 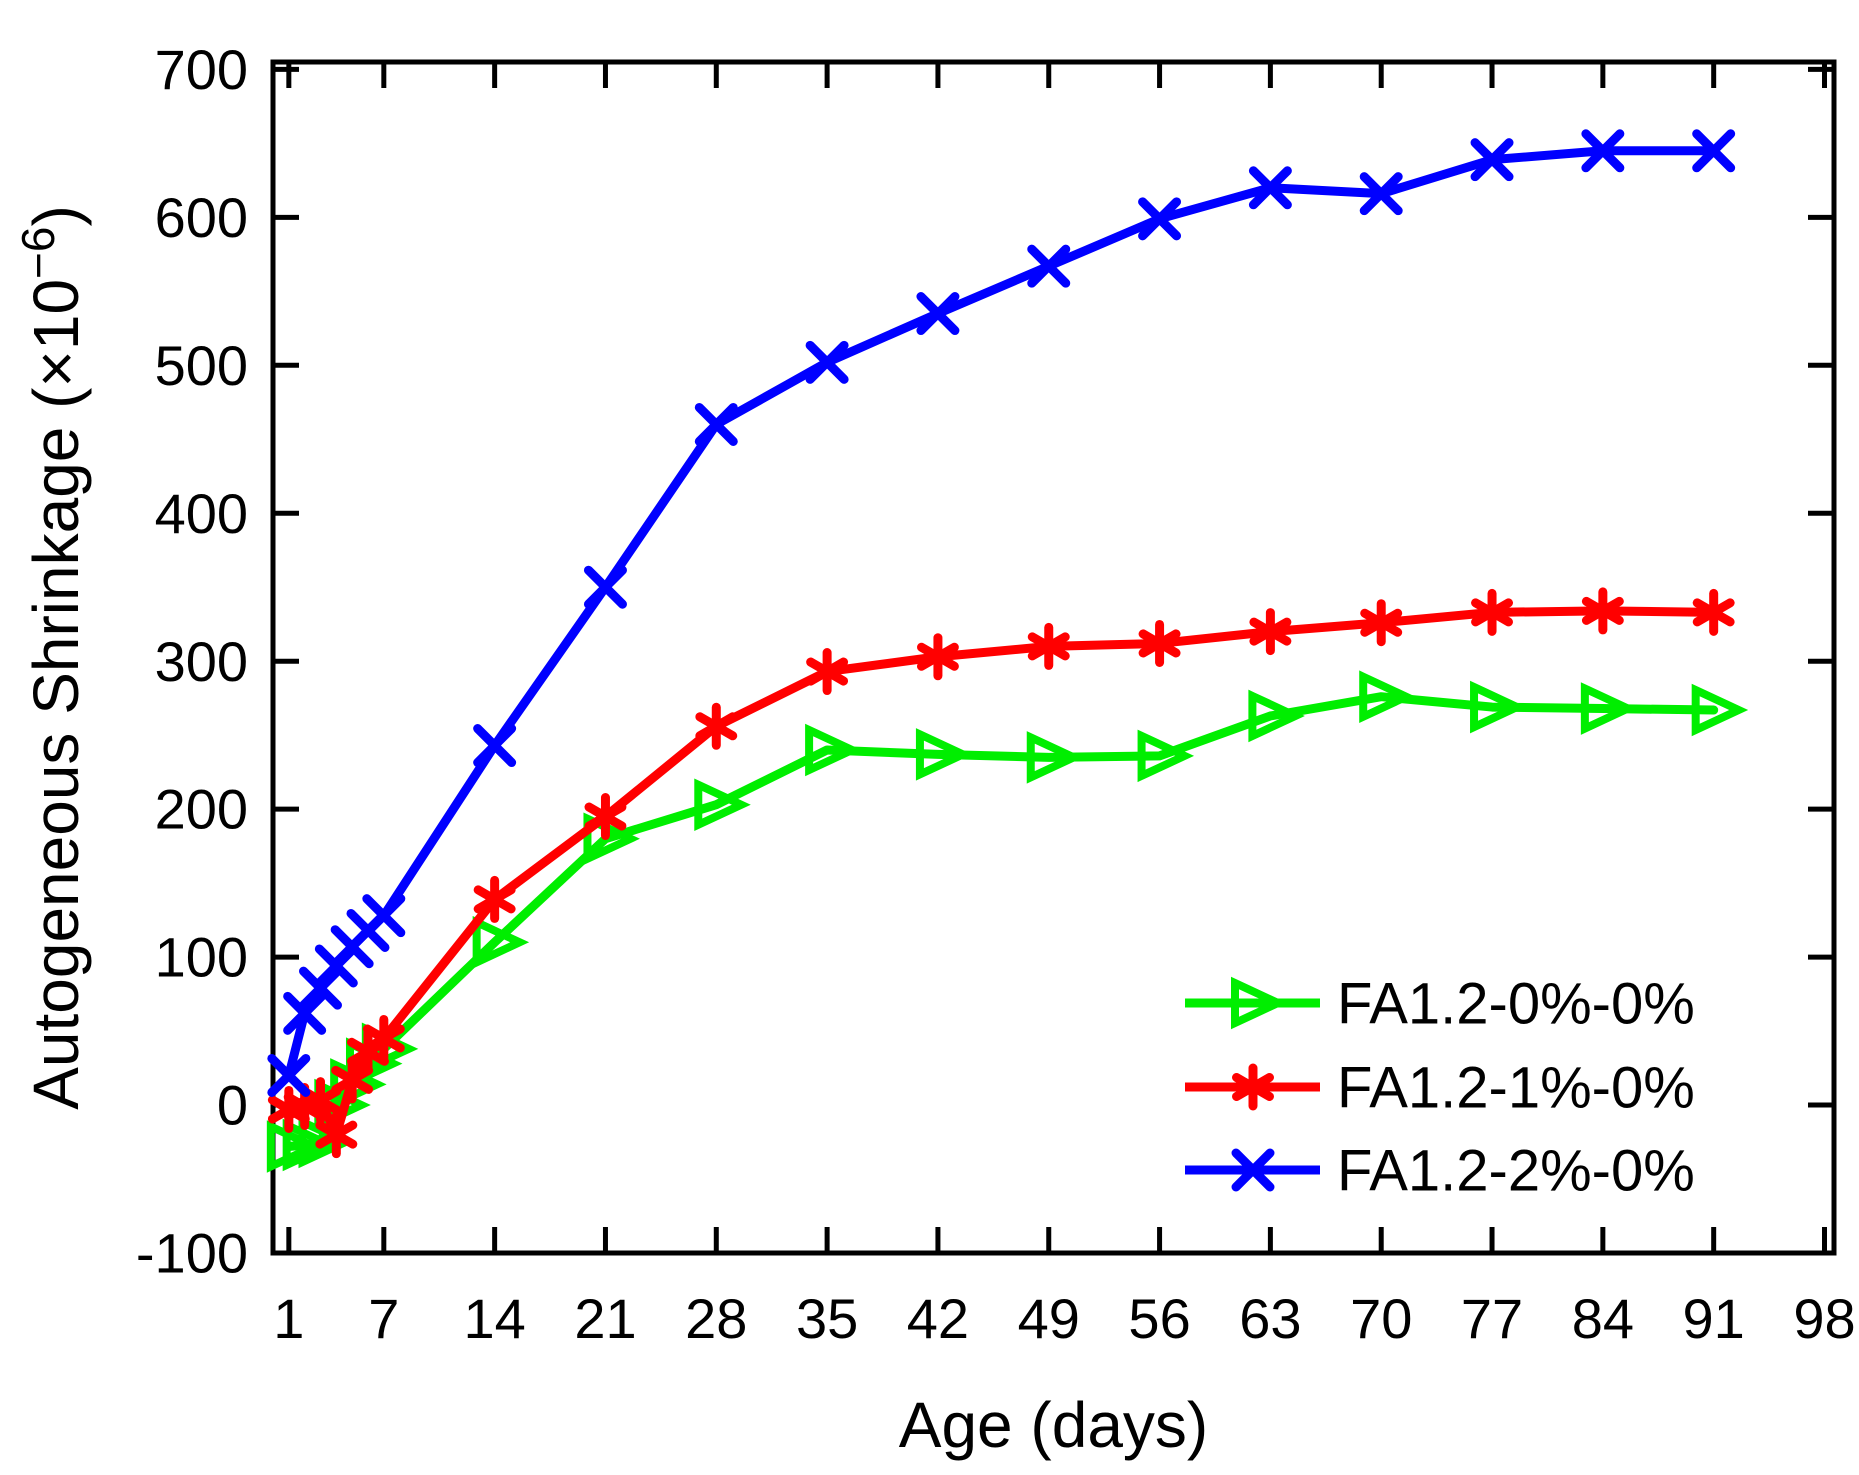 I want to click on x-tick-label: 98, so click(x=1824, y=1318).